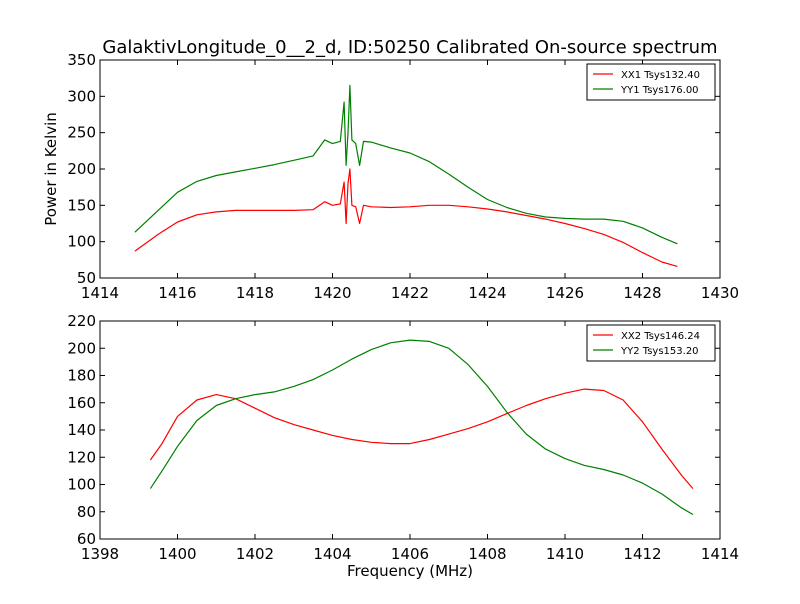  What do you see at coordinates (660, 75) in the screenshot?
I see `legend-label: XX1 Tsys132.40` at bounding box center [660, 75].